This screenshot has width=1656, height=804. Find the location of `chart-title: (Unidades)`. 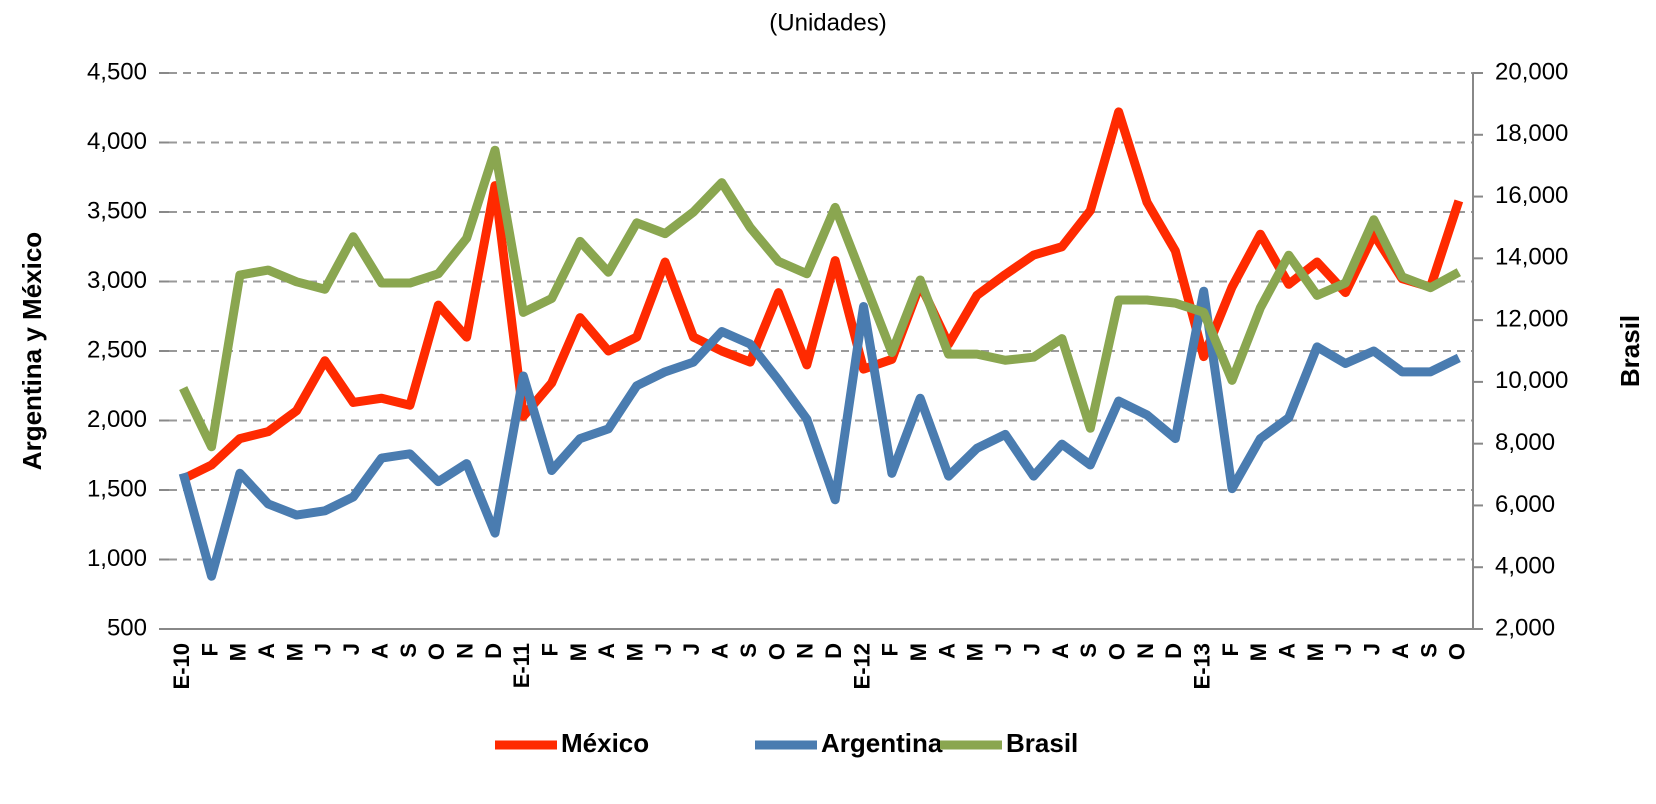

chart-title: (Unidades) is located at coordinates (827, 22).